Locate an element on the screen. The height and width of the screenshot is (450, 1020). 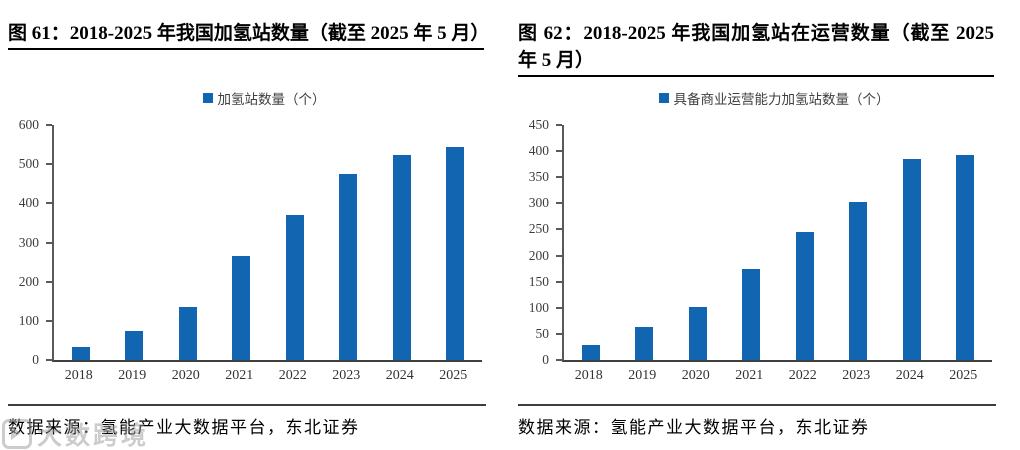
legend-62: 具备商业运营能力加氢站数量（个） is located at coordinates (774, 98).